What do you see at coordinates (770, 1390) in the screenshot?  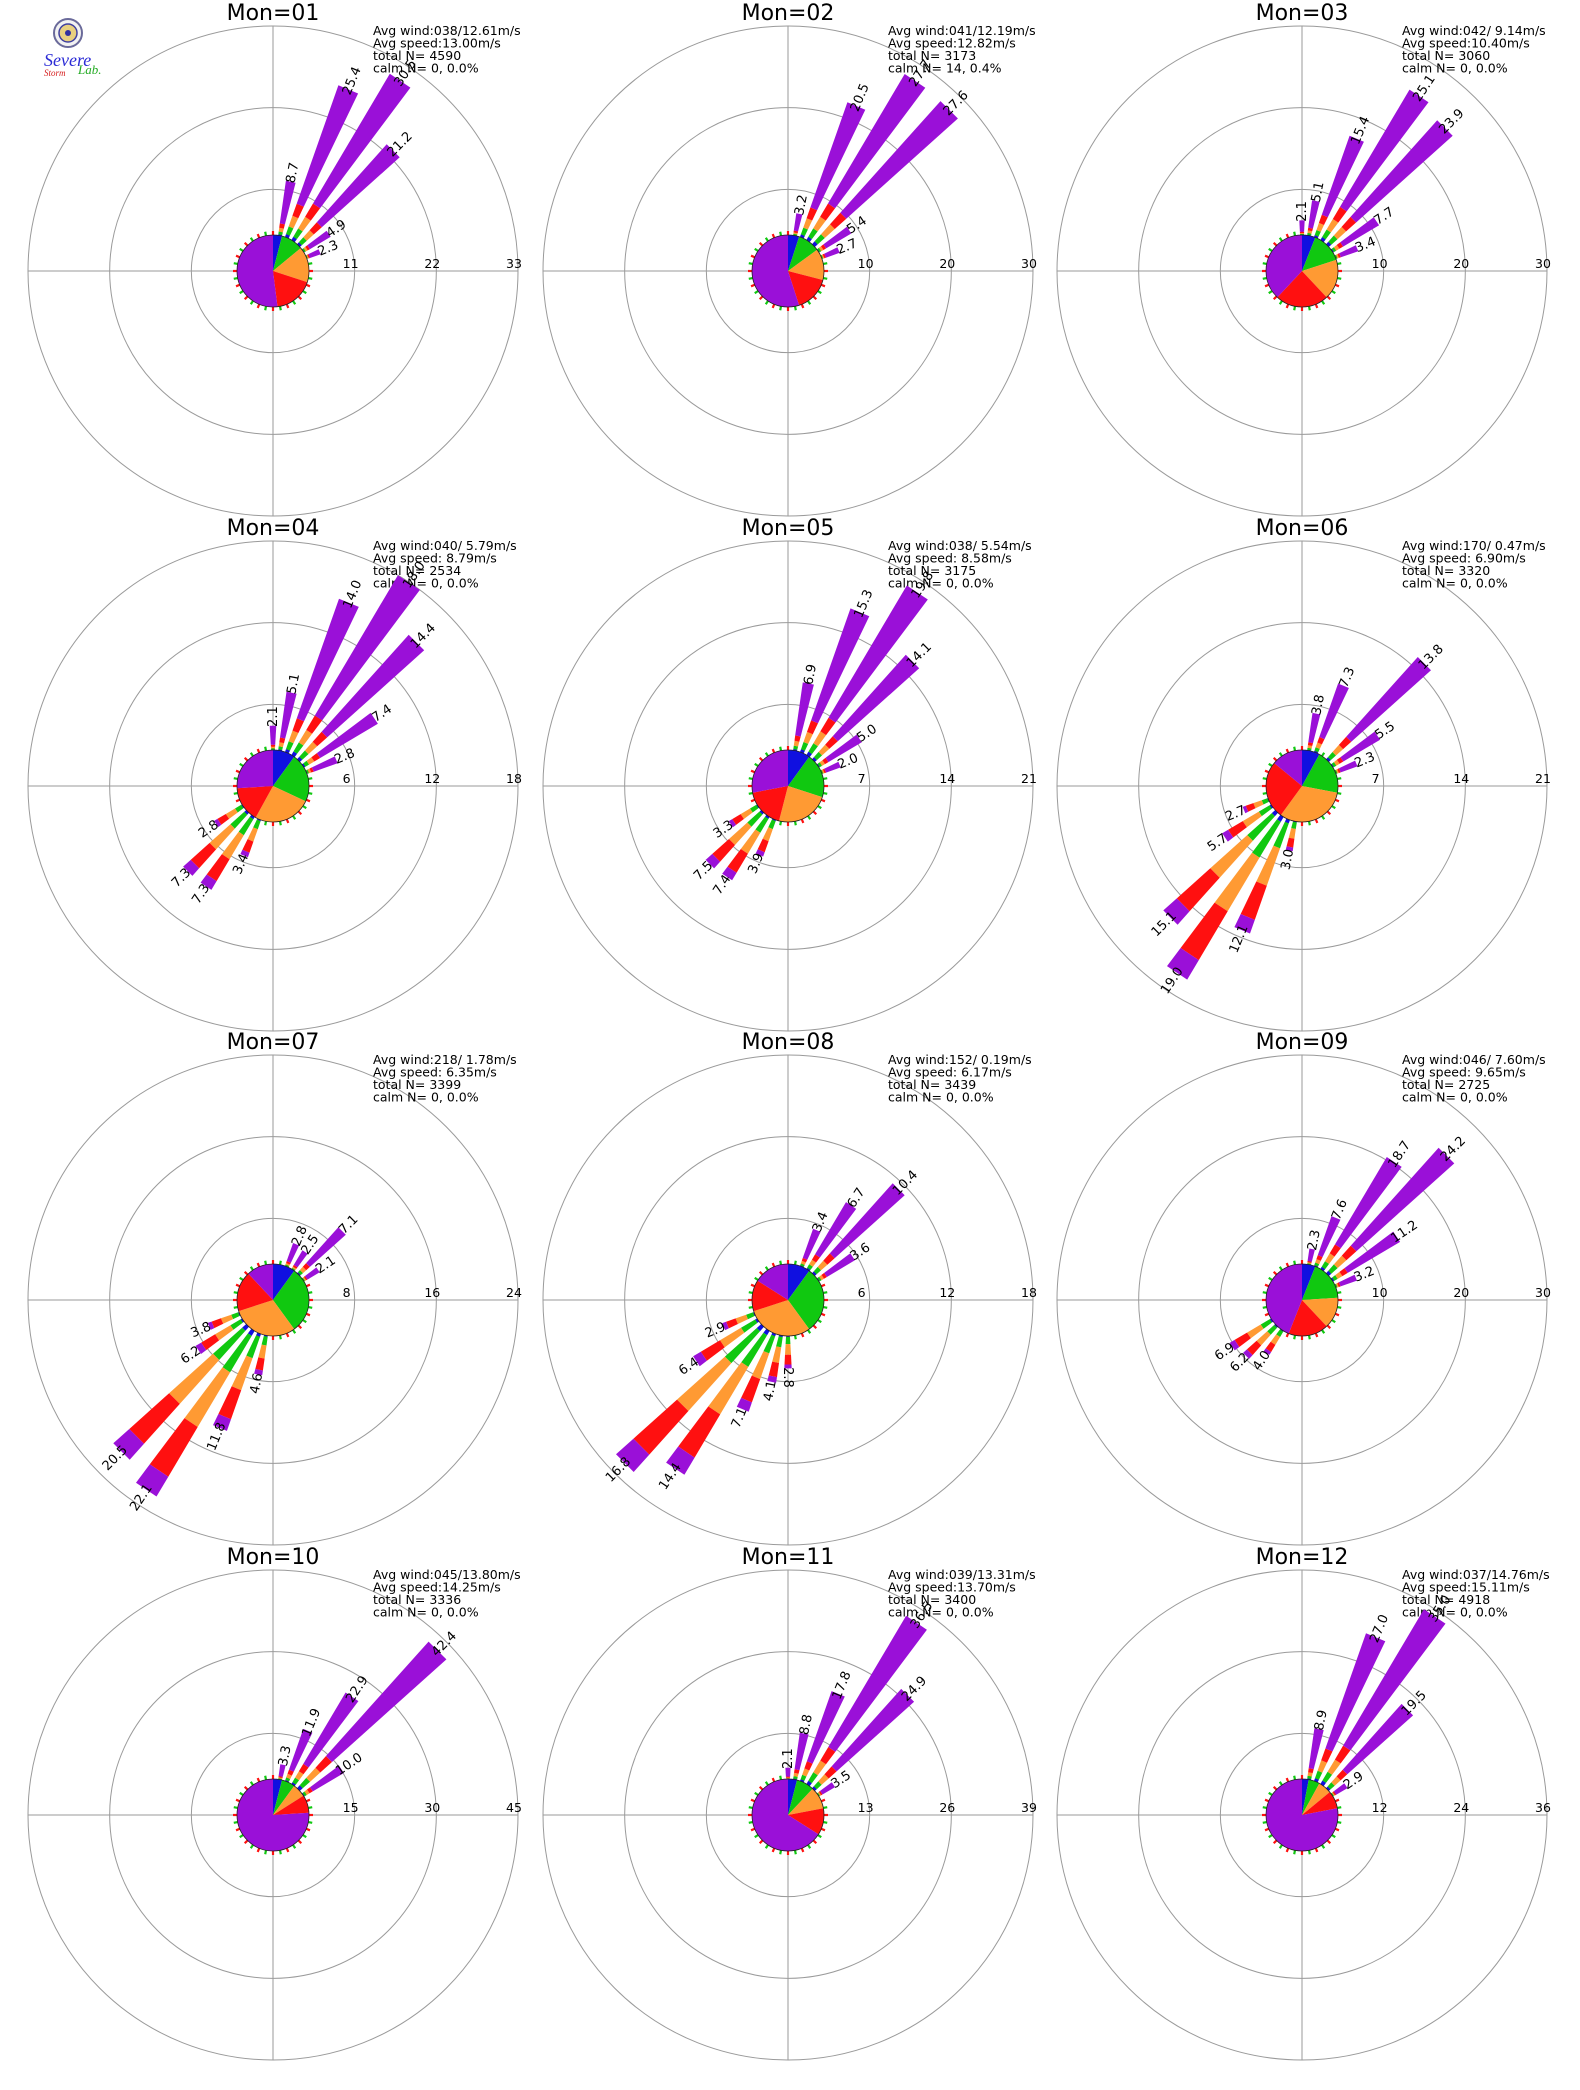 I see `petal-value-label: 4.1` at bounding box center [770, 1390].